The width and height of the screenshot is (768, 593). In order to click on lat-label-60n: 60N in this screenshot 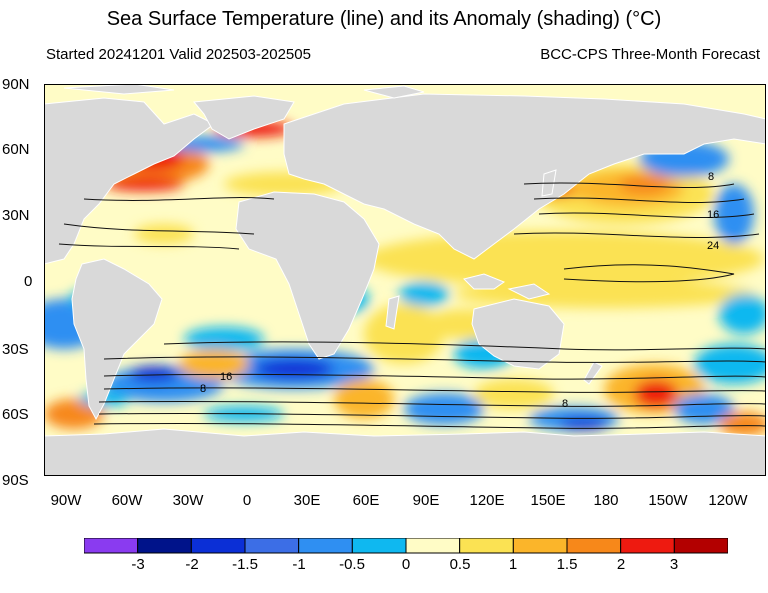, I will do `click(16, 149)`.